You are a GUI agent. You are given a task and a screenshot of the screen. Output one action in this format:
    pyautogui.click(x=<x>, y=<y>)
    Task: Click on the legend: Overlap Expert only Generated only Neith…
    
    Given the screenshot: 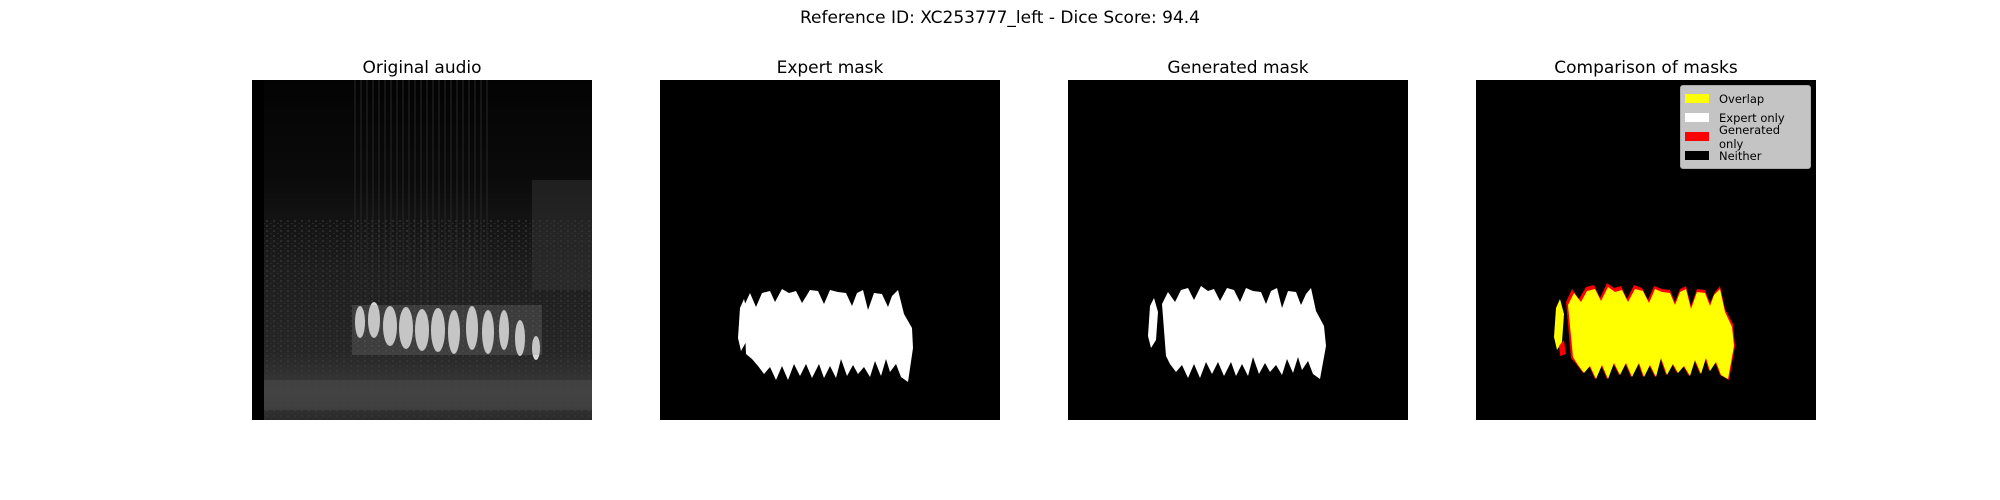 What is the action you would take?
    pyautogui.click(x=1745, y=127)
    